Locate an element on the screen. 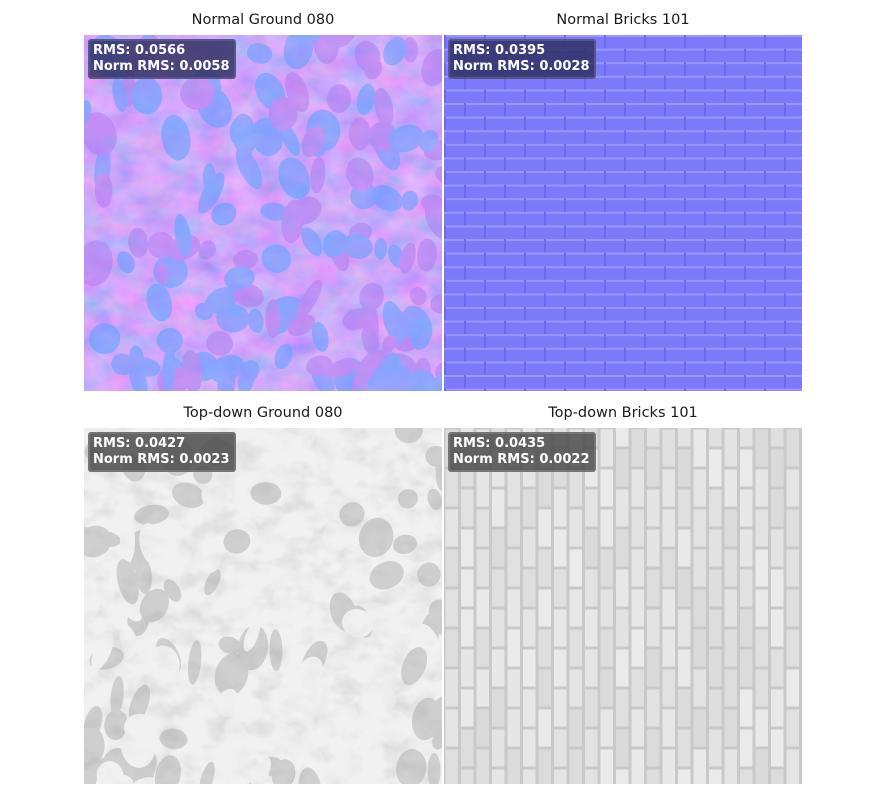  norm-rms-value: Norm RMS: 0.0023 is located at coordinates (161, 459).